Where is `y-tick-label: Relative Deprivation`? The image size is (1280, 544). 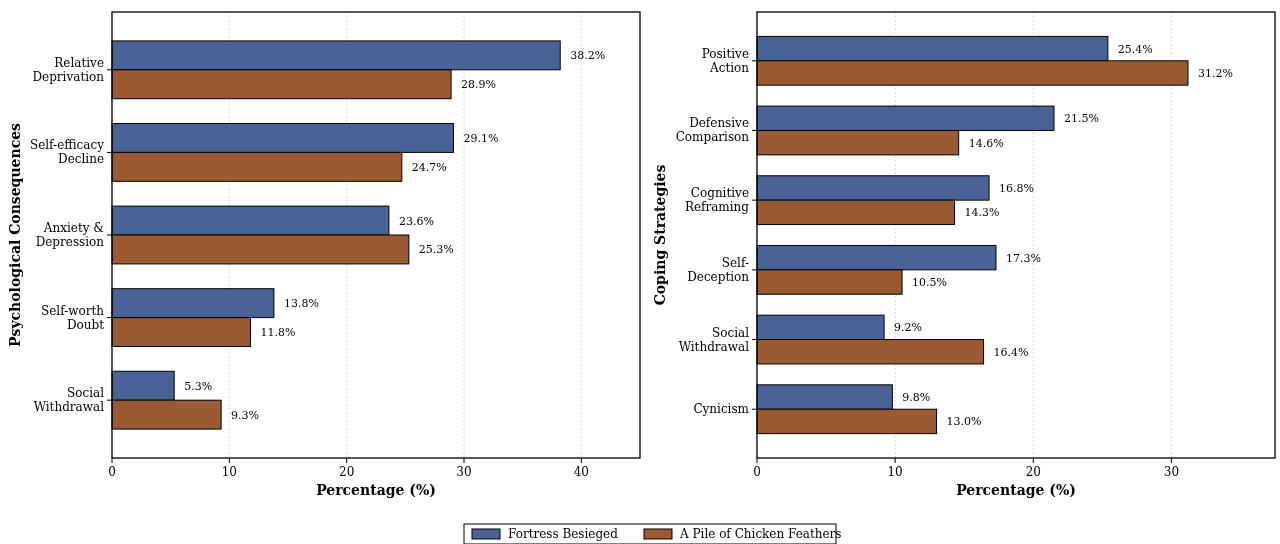 y-tick-label: Relative Deprivation is located at coordinates (68, 69).